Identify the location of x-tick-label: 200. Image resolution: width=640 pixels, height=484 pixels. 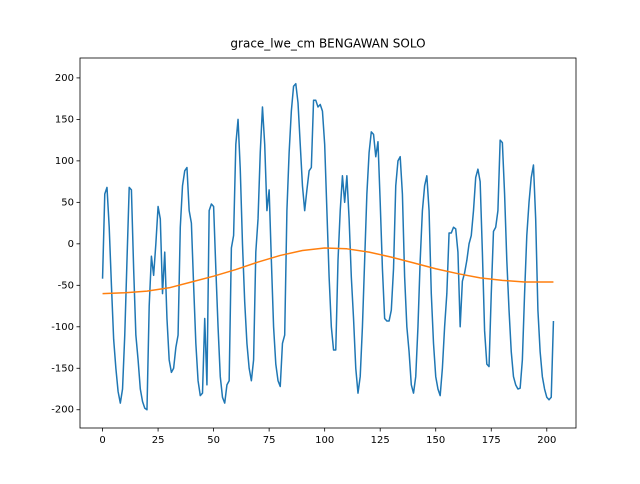
(546, 440).